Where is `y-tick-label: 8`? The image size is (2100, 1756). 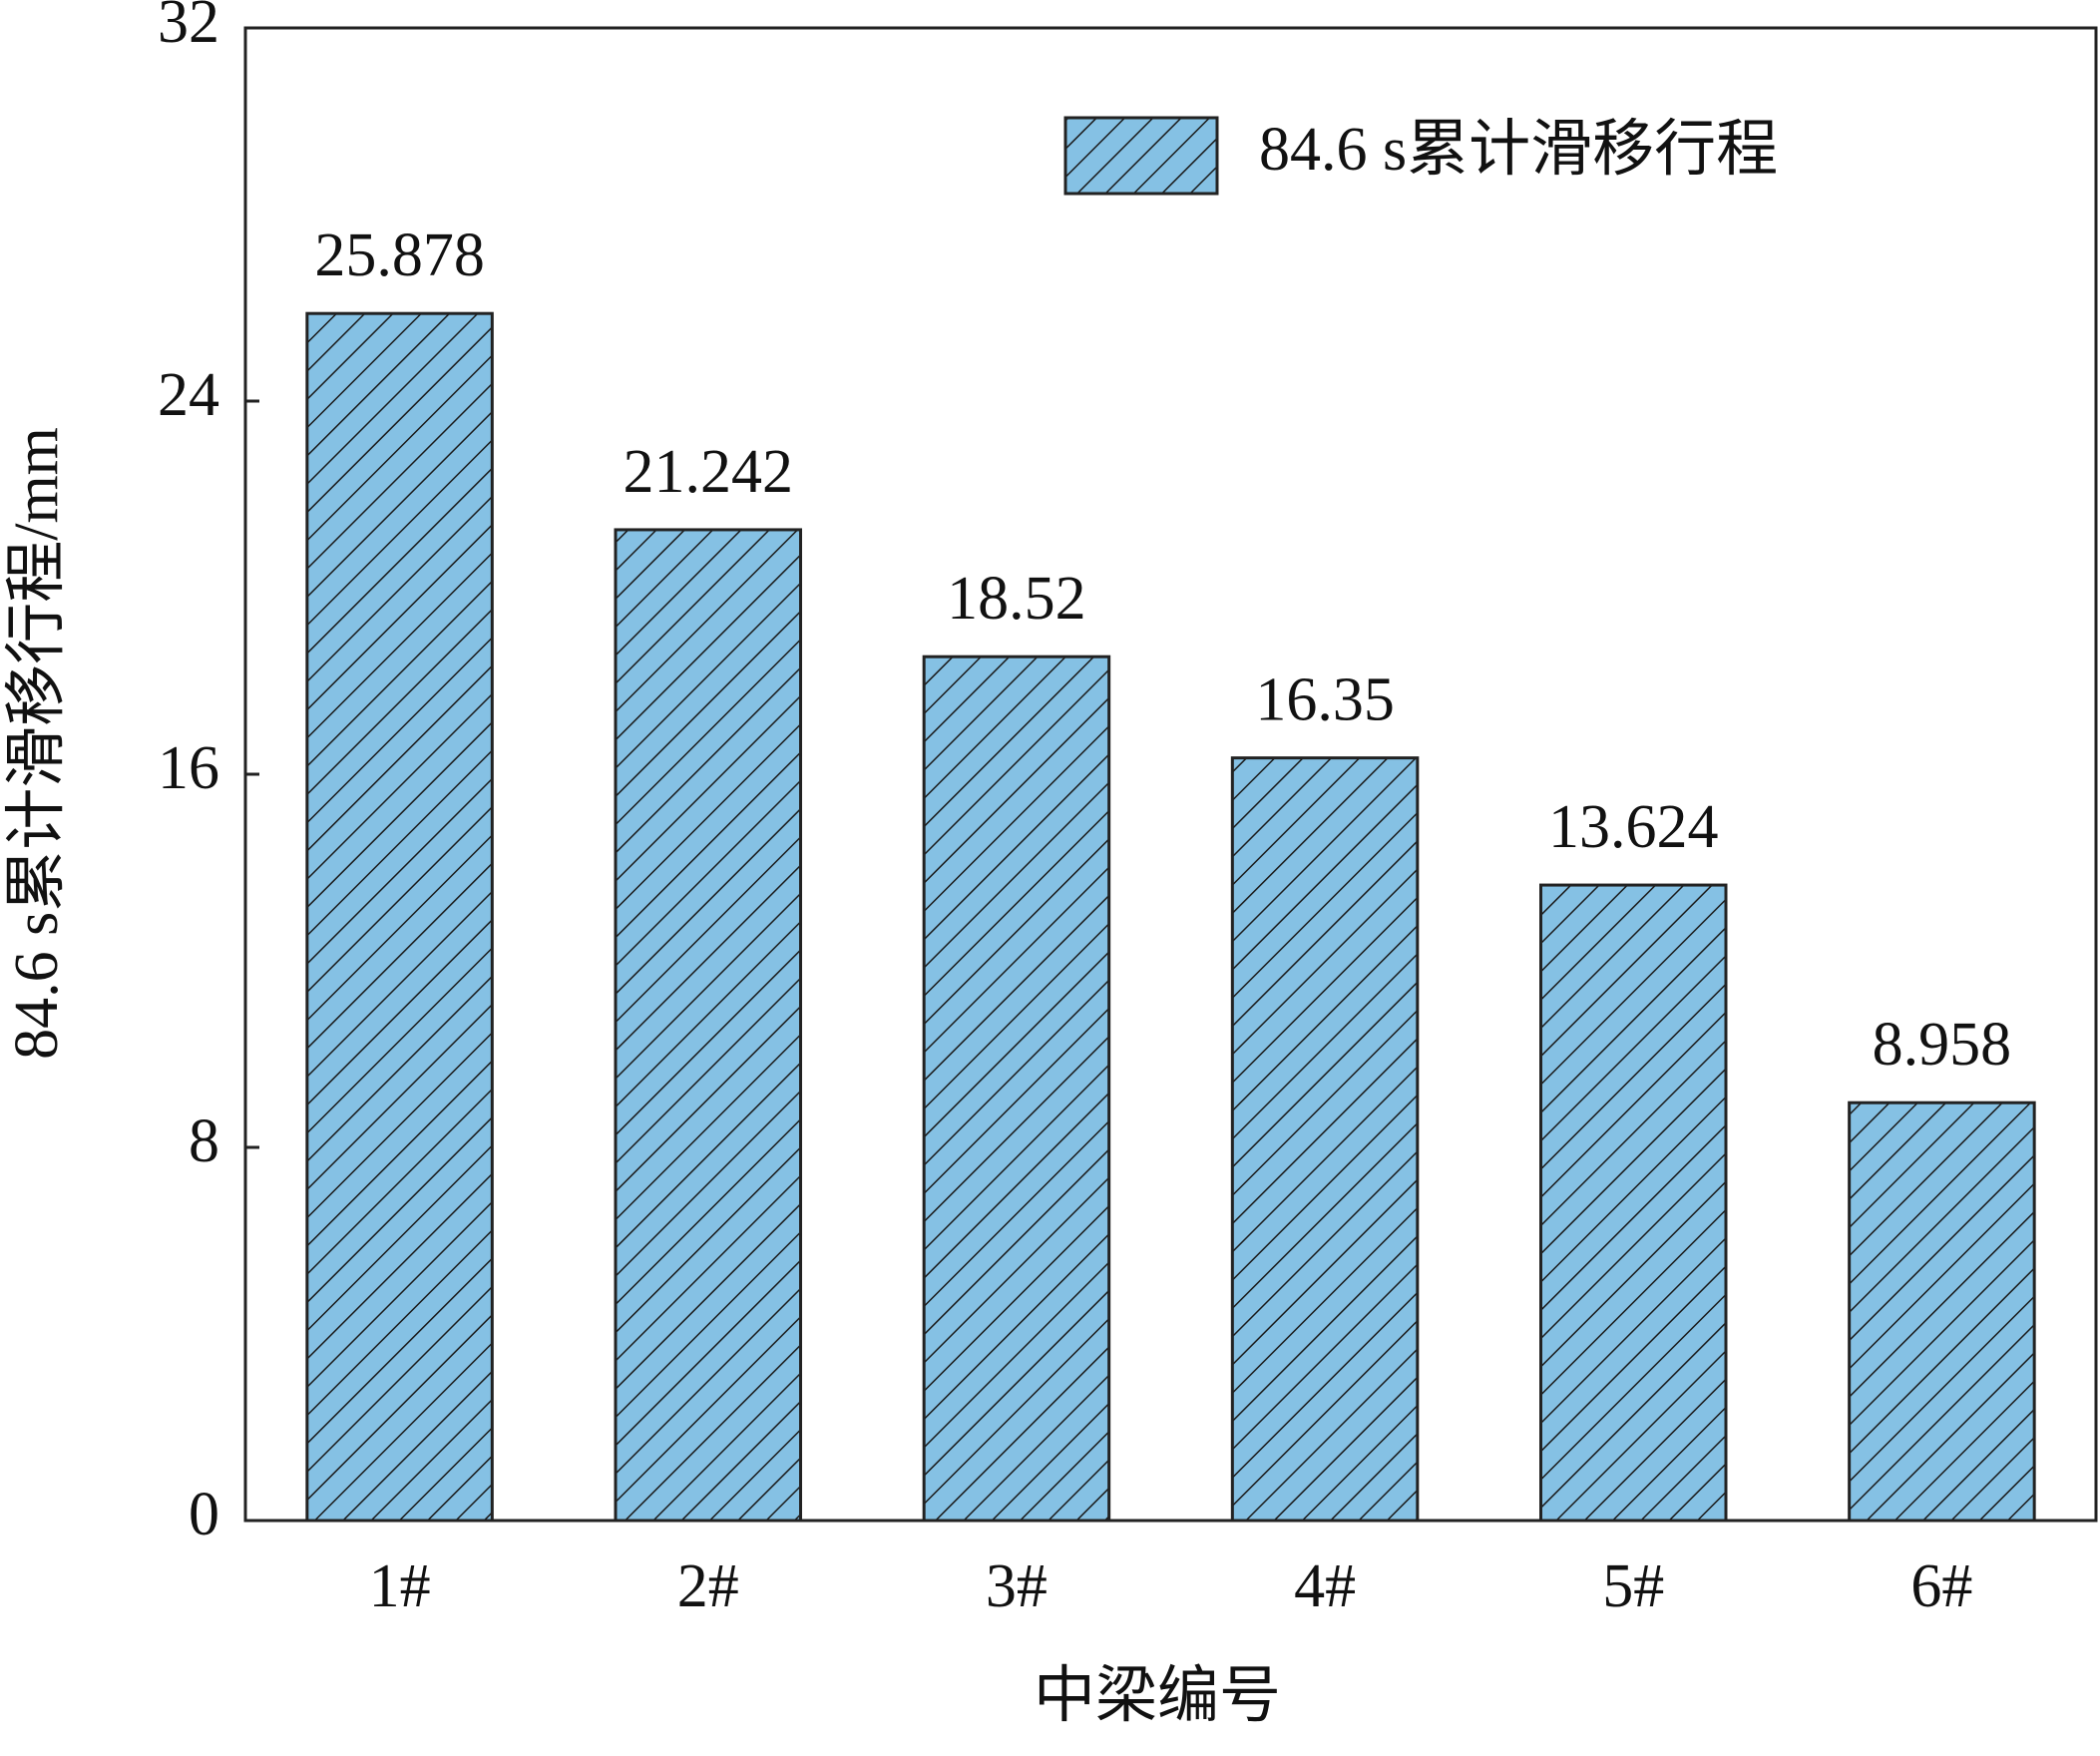 y-tick-label: 8 is located at coordinates (204, 1141).